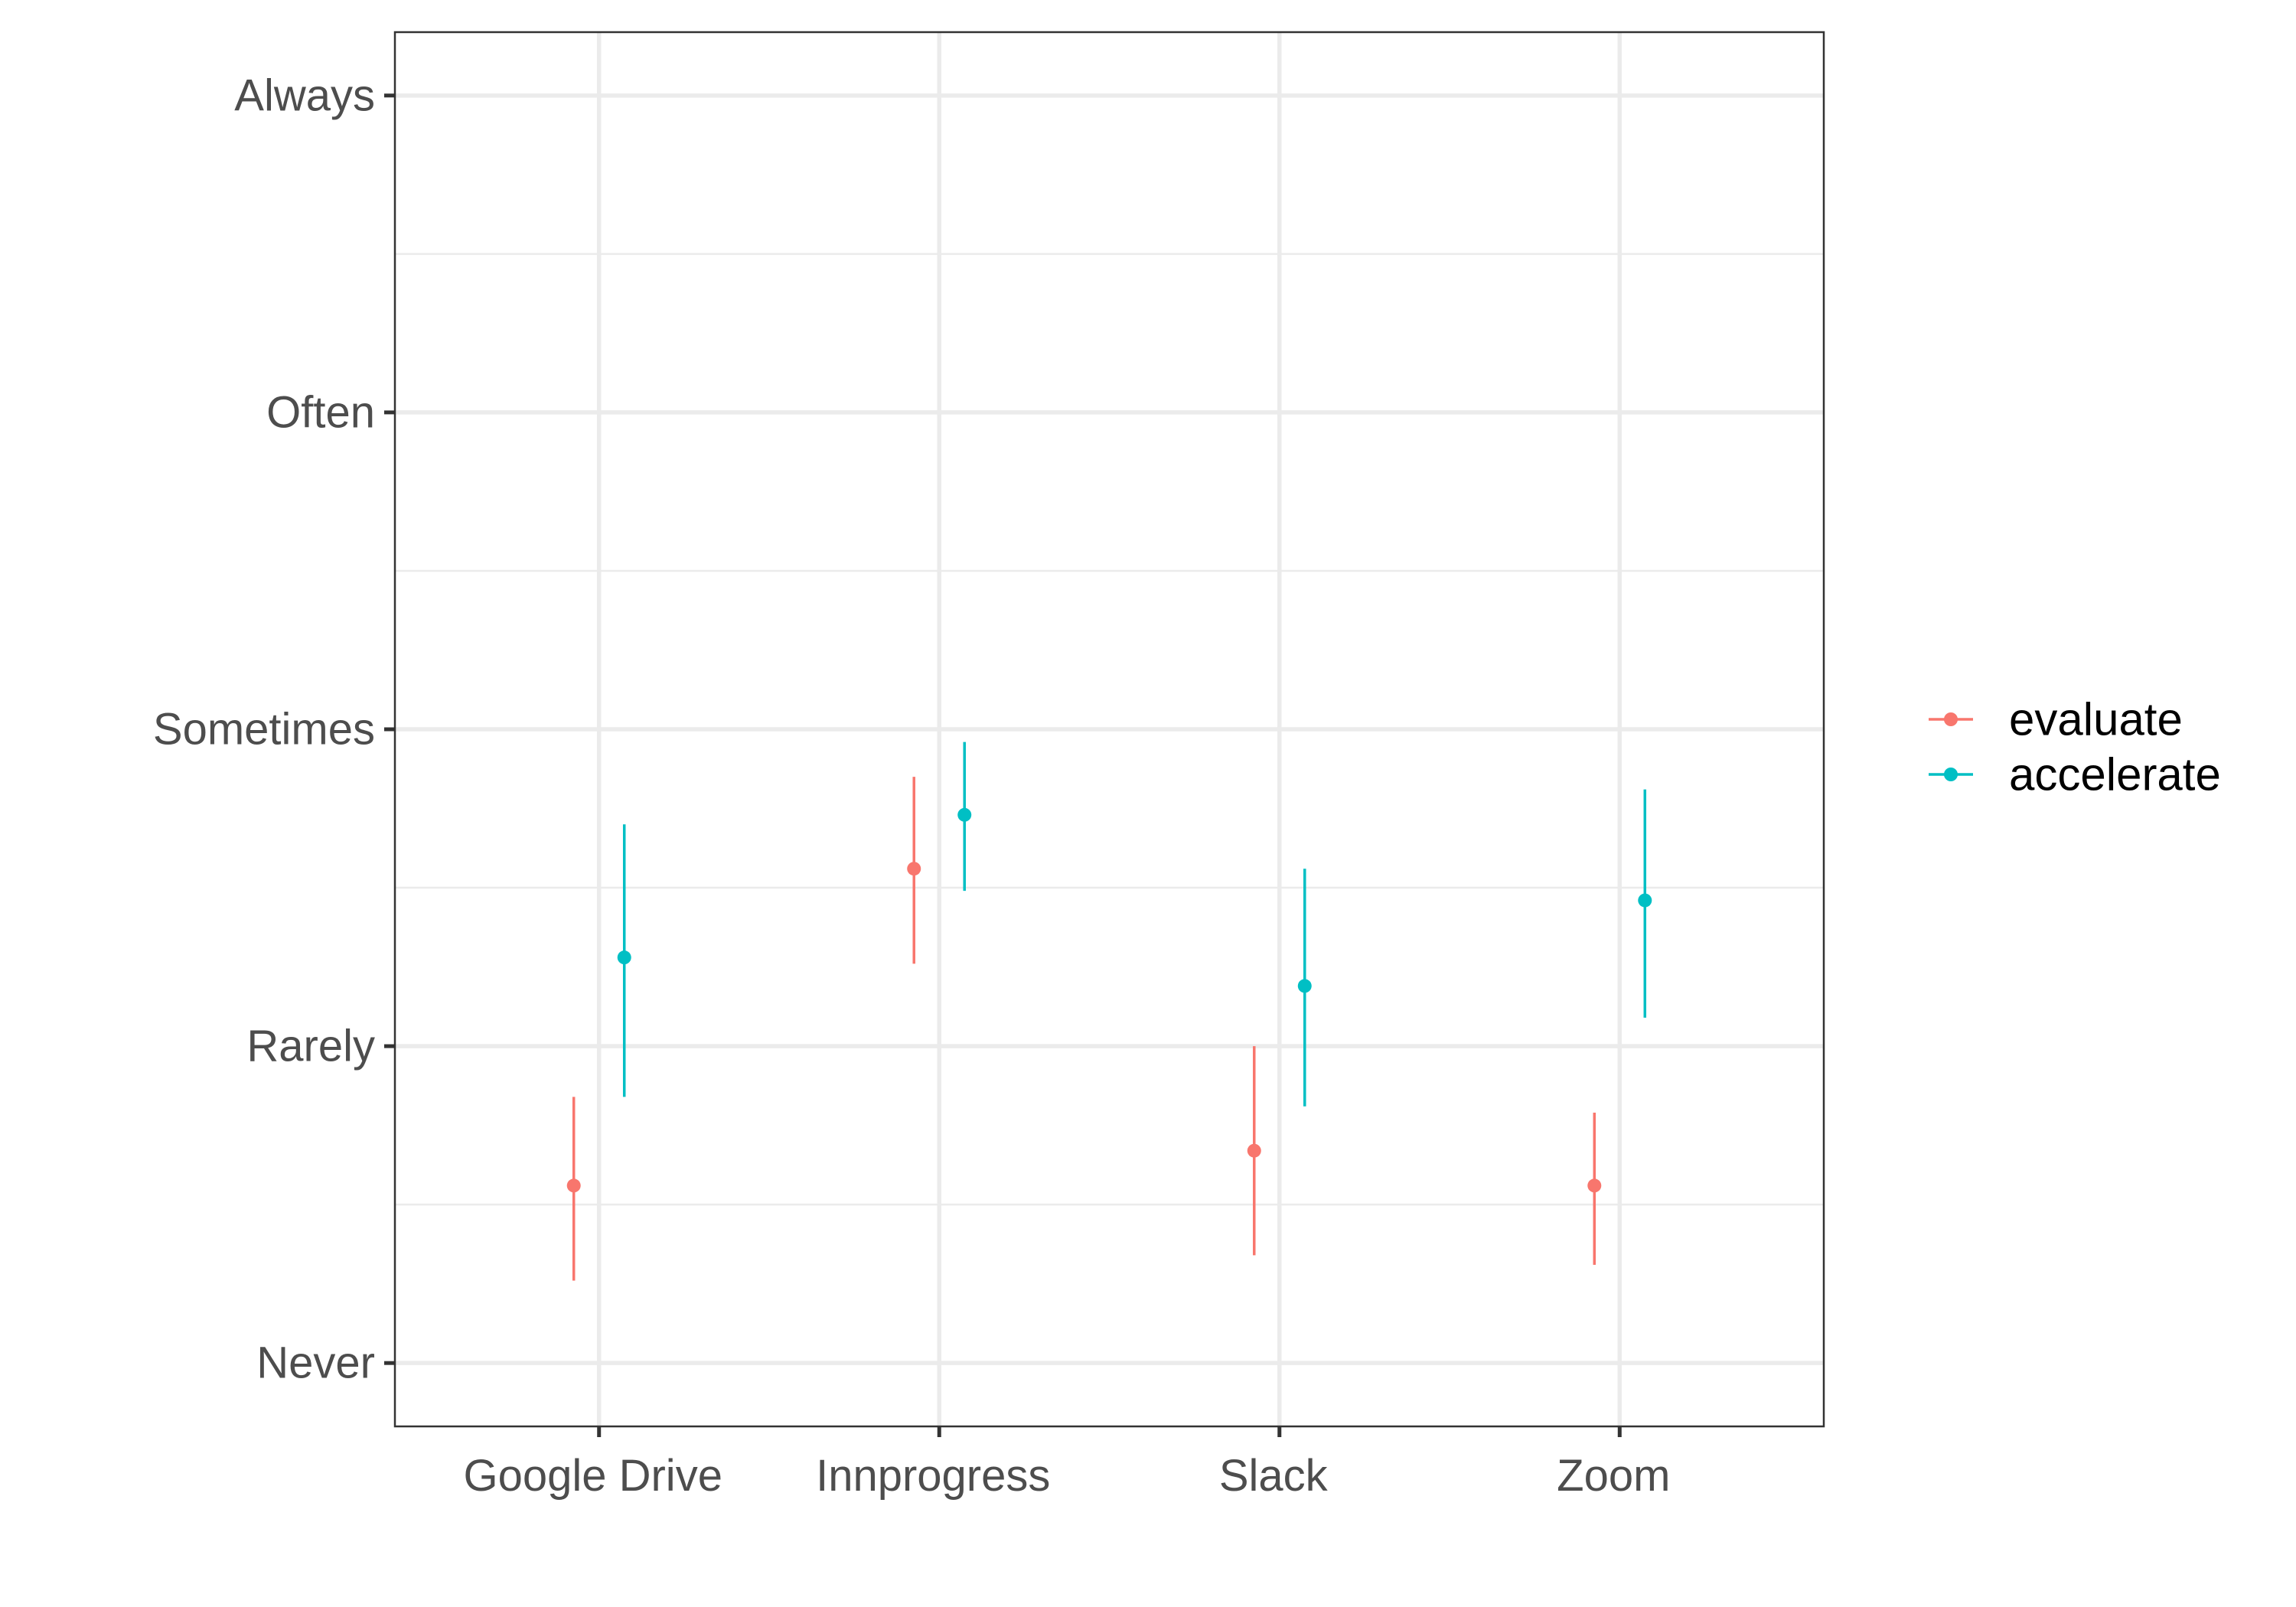  What do you see at coordinates (592, 1476) in the screenshot?
I see `x-tick-label: Google Drive` at bounding box center [592, 1476].